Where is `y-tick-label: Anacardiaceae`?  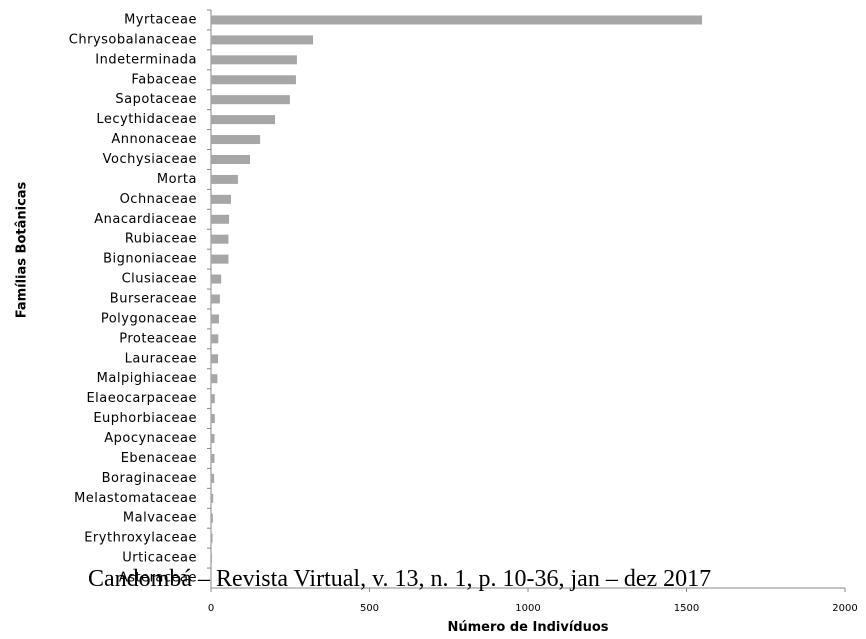 y-tick-label: Anacardiaceae is located at coordinates (145, 219).